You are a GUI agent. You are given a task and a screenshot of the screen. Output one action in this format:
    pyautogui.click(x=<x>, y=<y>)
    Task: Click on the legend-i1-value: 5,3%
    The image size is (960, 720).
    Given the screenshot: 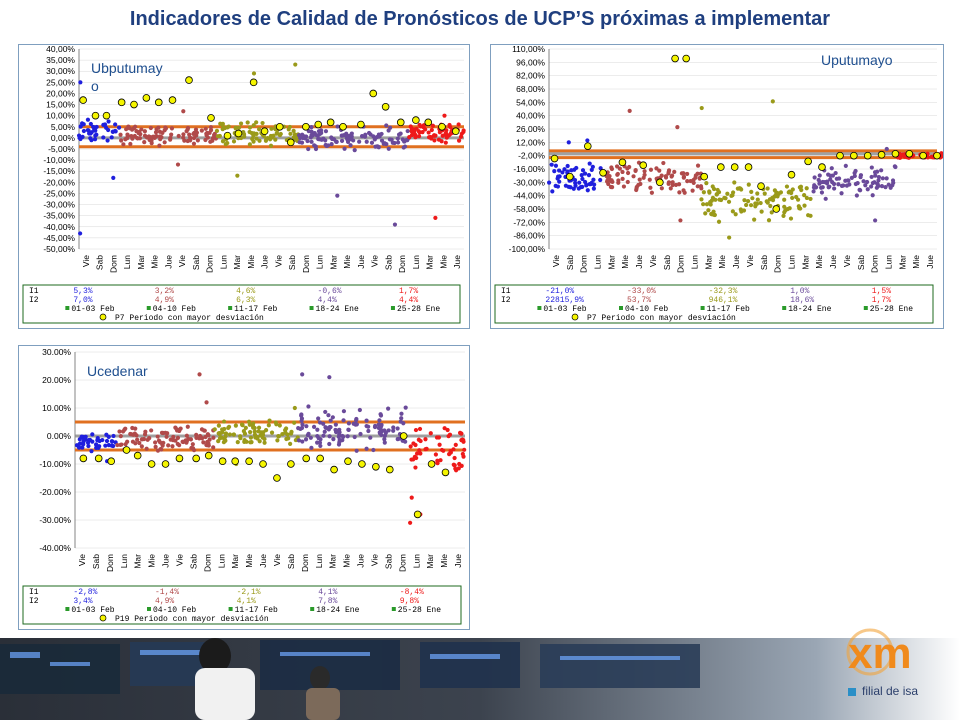 What is the action you would take?
    pyautogui.click(x=82, y=291)
    